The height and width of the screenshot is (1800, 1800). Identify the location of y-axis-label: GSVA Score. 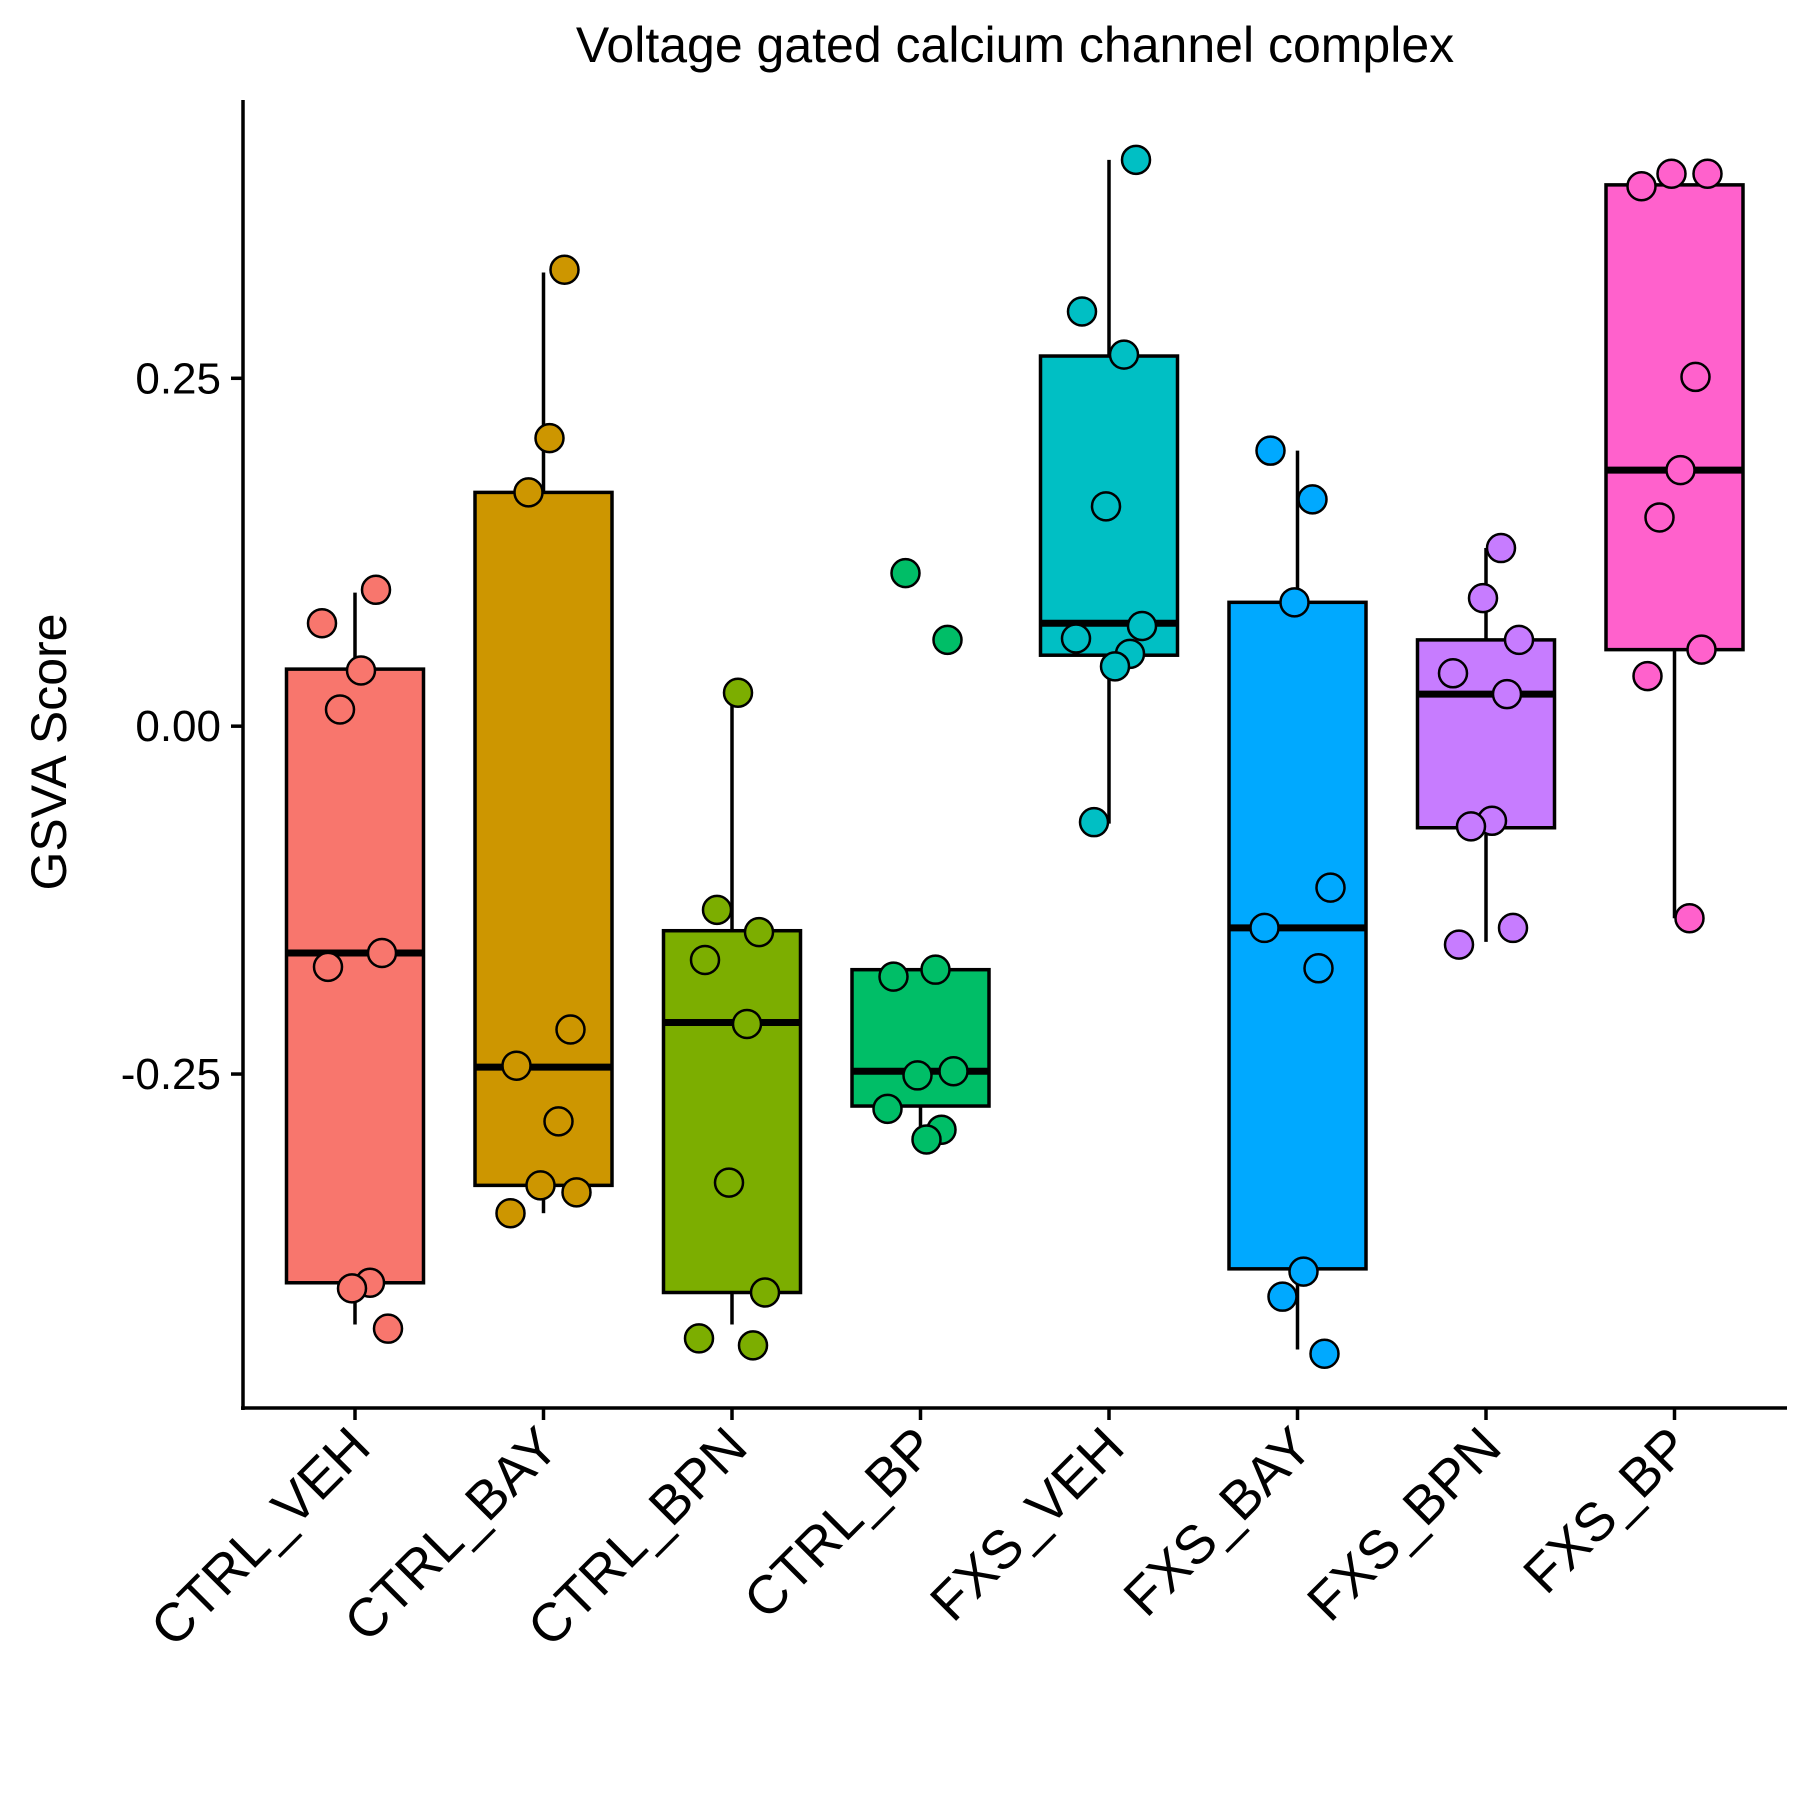
(49, 752).